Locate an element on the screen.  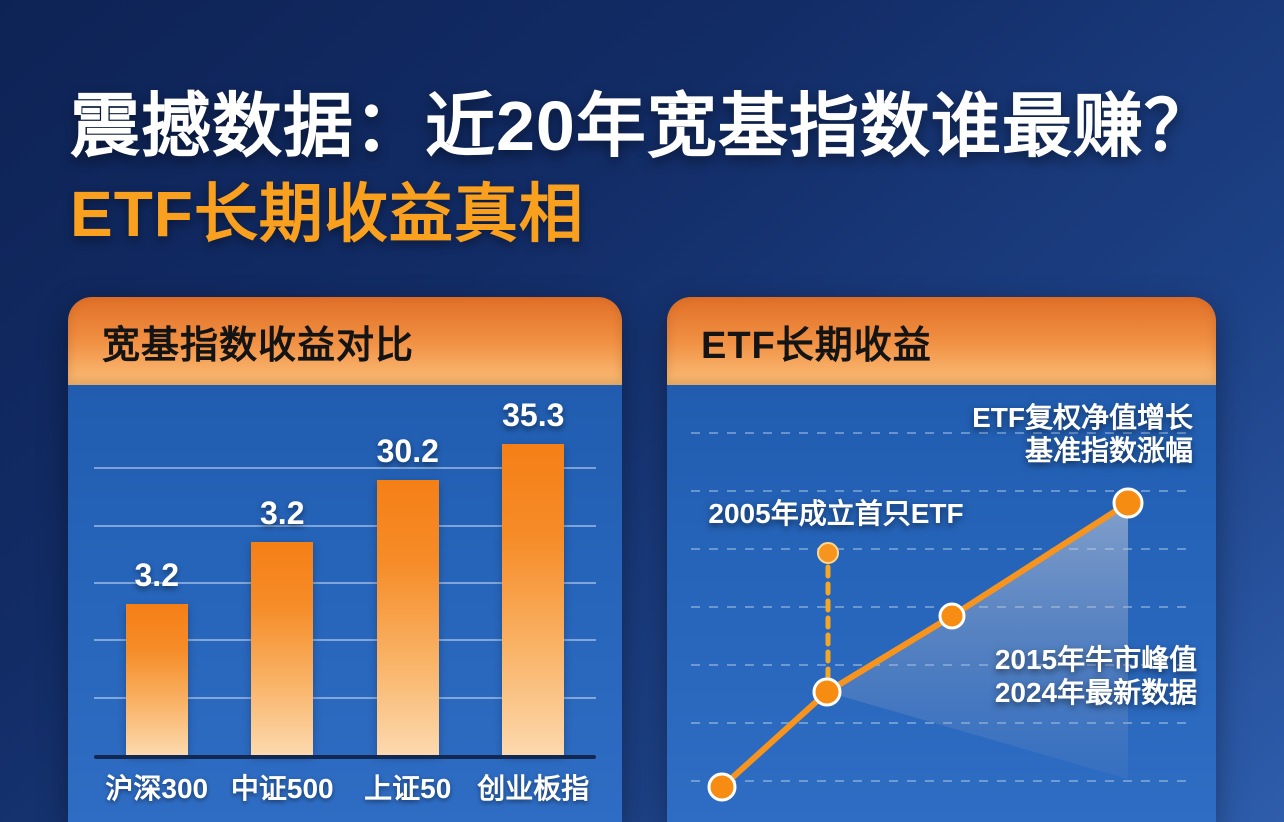
annotation-first-etf-line1: 2005年成立首只ETF is located at coordinates (836, 513).